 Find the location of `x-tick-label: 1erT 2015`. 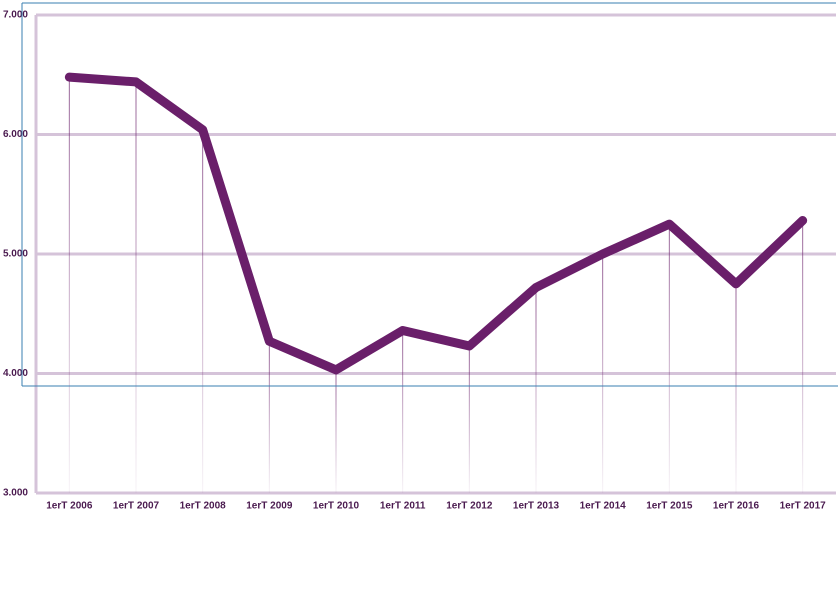

x-tick-label: 1erT 2015 is located at coordinates (669, 506).